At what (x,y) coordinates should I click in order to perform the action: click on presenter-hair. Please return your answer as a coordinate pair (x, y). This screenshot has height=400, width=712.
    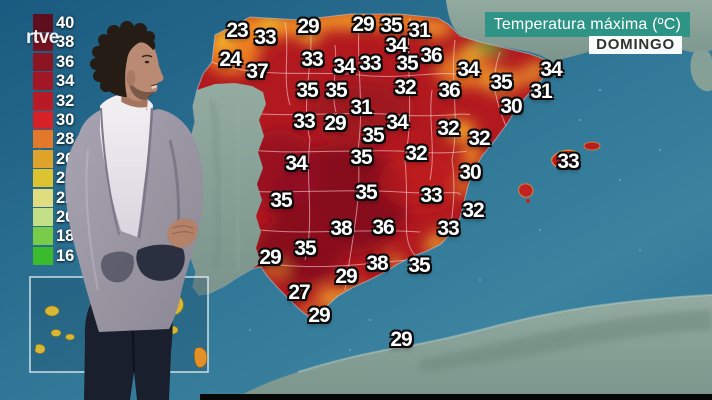
    Looking at the image, I should click on (123, 59).